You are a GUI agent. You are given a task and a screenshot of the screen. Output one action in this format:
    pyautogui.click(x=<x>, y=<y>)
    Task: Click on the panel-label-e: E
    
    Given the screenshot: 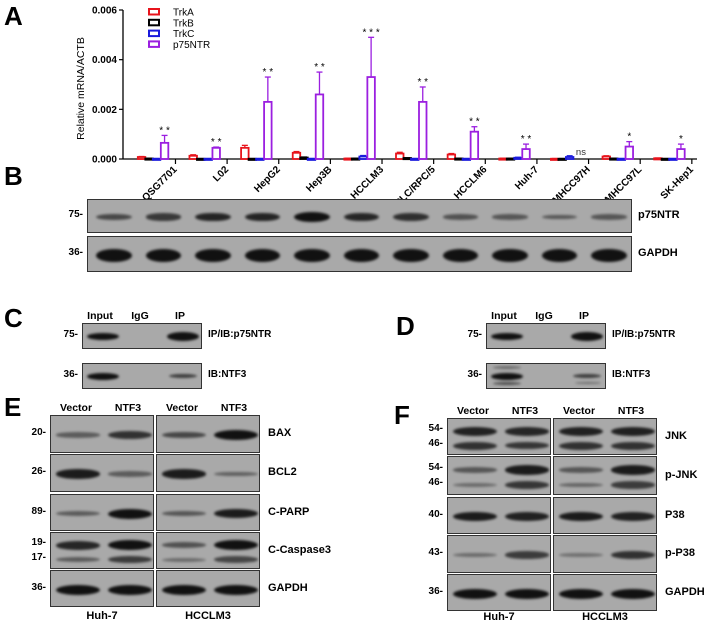 What is the action you would take?
    pyautogui.click(x=13, y=407)
    